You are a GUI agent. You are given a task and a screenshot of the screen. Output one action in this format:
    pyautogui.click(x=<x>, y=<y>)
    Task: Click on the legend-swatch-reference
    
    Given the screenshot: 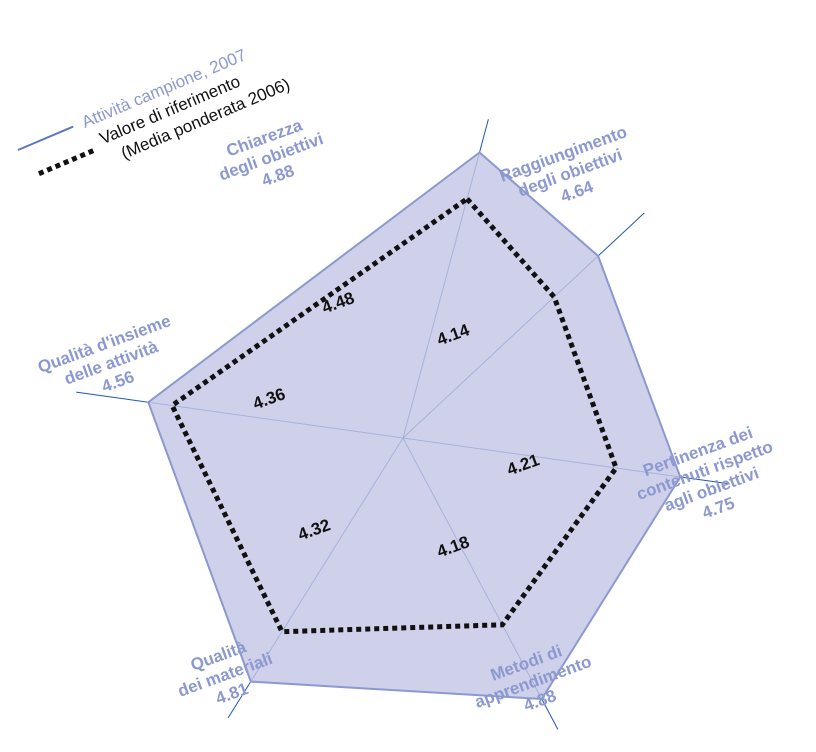 What is the action you would take?
    pyautogui.click(x=66, y=162)
    